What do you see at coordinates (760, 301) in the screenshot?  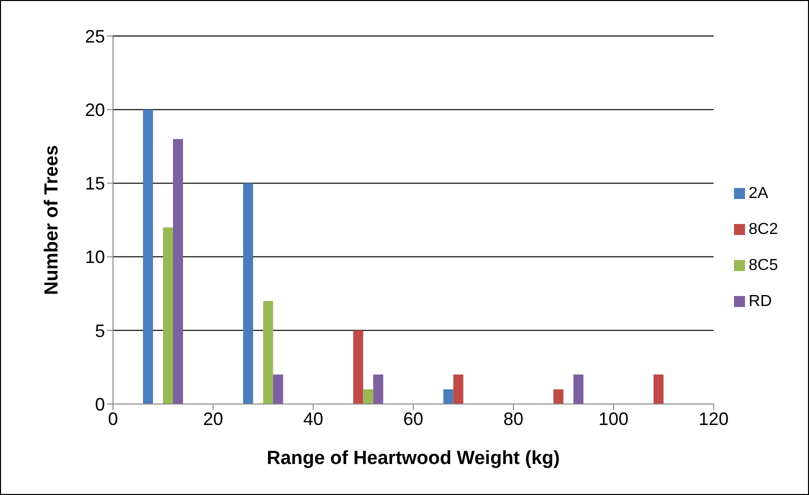 I see `legend-label: RD` at bounding box center [760, 301].